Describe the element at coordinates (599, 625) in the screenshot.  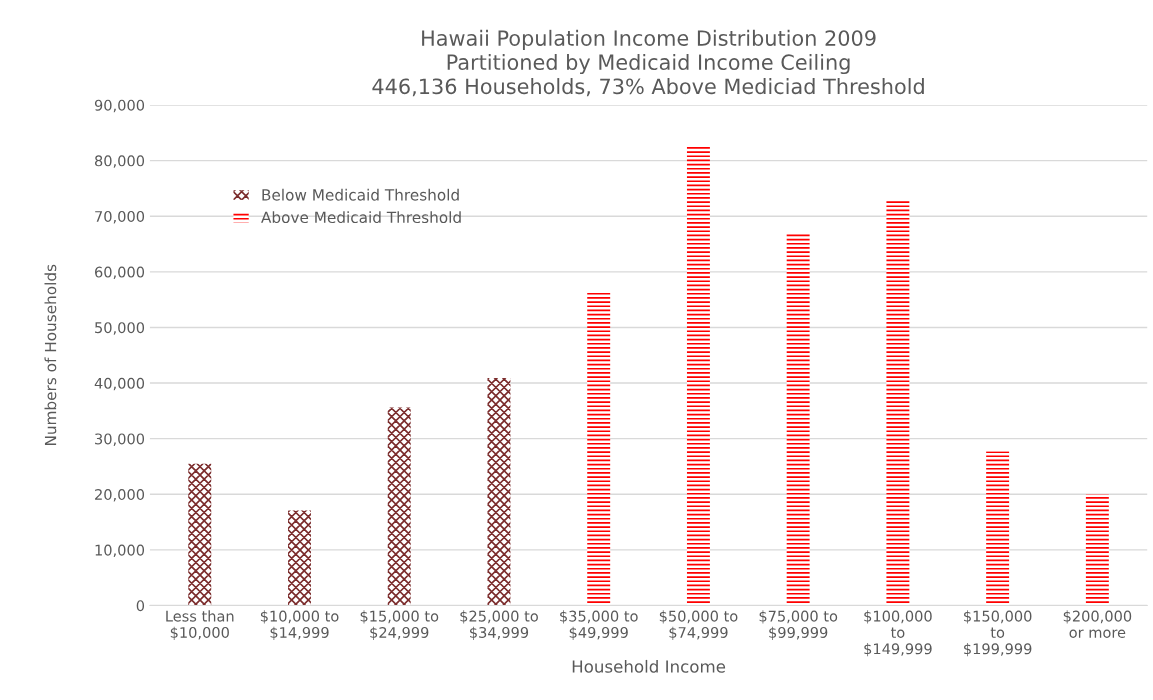
I see `x-tick-label: $35,000 to $49,999` at that location.